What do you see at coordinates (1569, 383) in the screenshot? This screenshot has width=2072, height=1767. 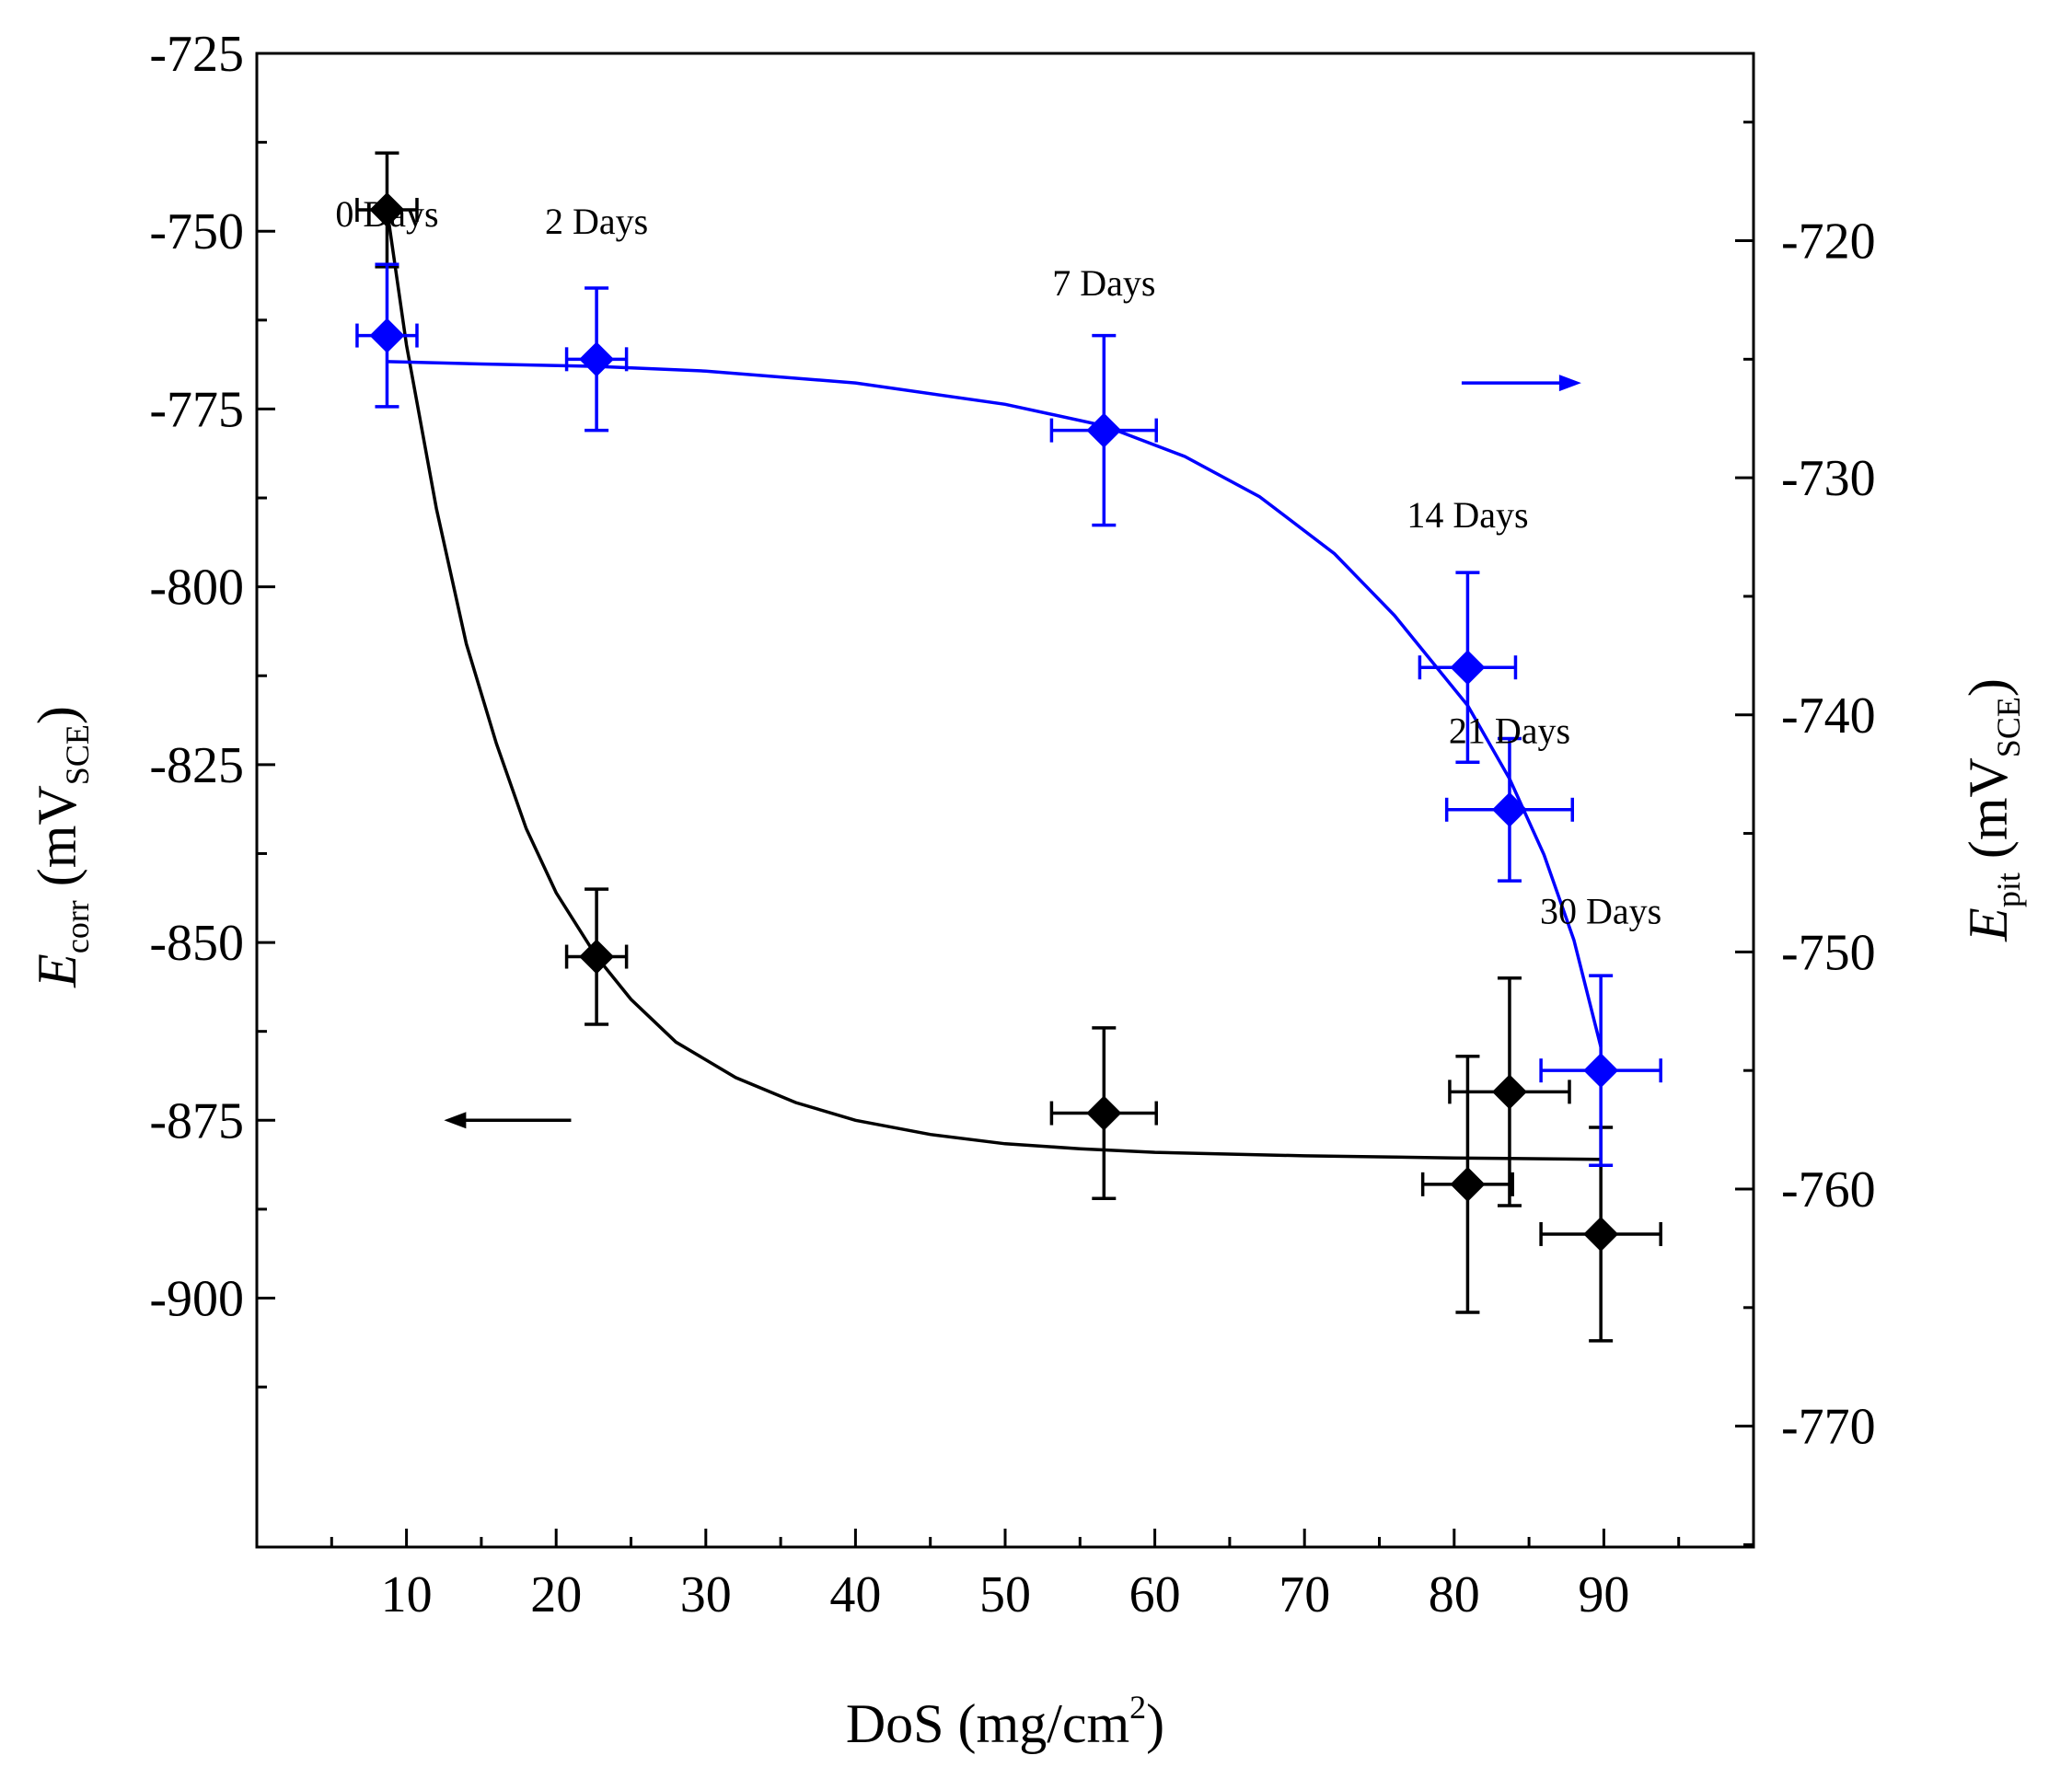 I see `arrow-right-head` at bounding box center [1569, 383].